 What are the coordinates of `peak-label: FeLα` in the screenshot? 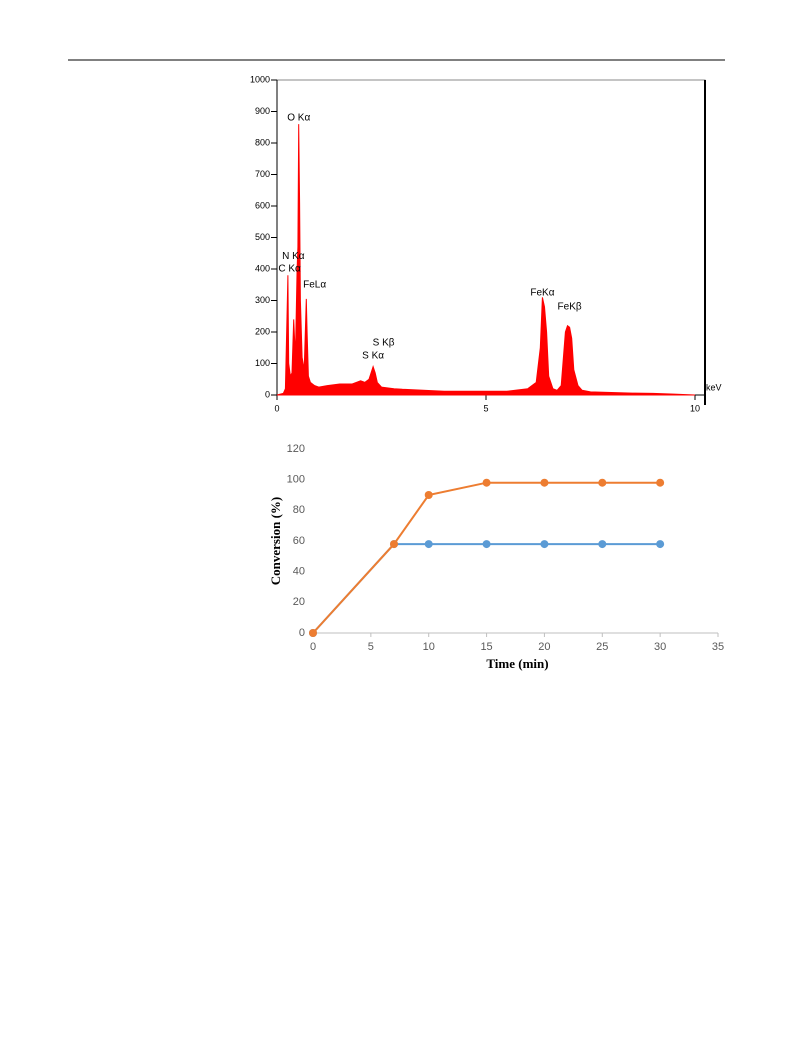 It's located at (314, 284).